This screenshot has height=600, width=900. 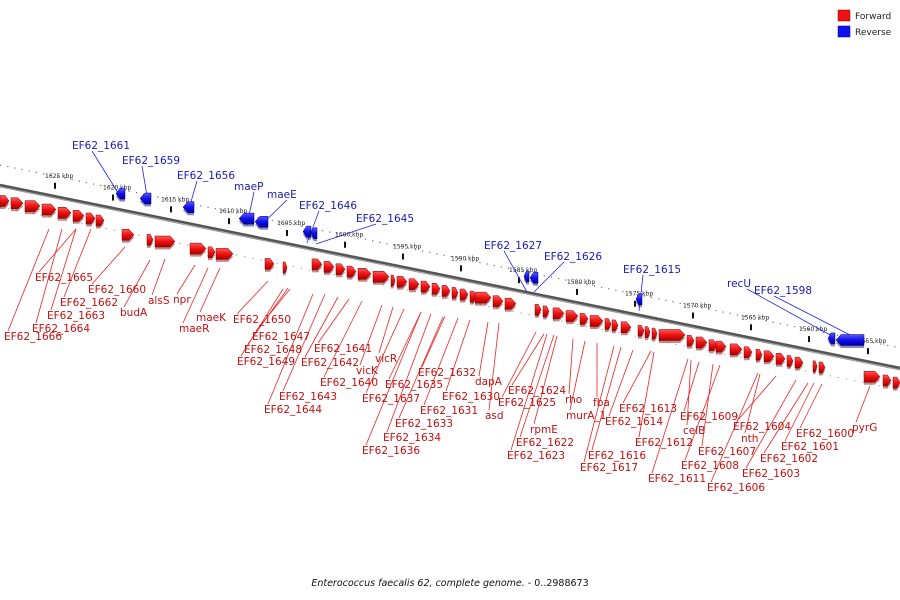 I want to click on gene-label-ef62-1602: EF62_1602, so click(x=789, y=459).